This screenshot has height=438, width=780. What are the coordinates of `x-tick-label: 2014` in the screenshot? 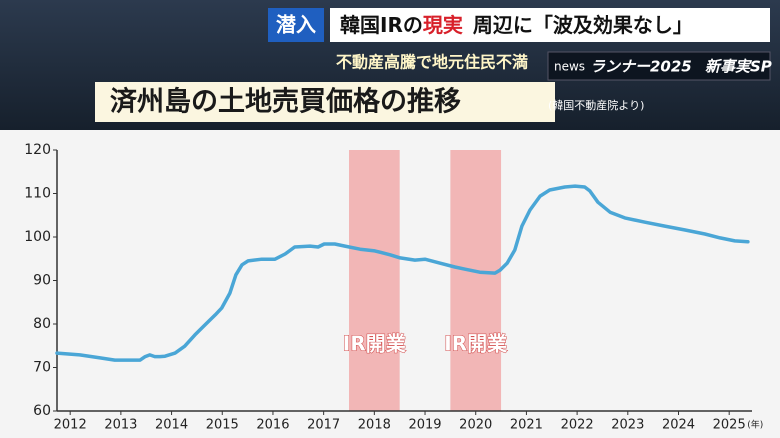 It's located at (171, 425).